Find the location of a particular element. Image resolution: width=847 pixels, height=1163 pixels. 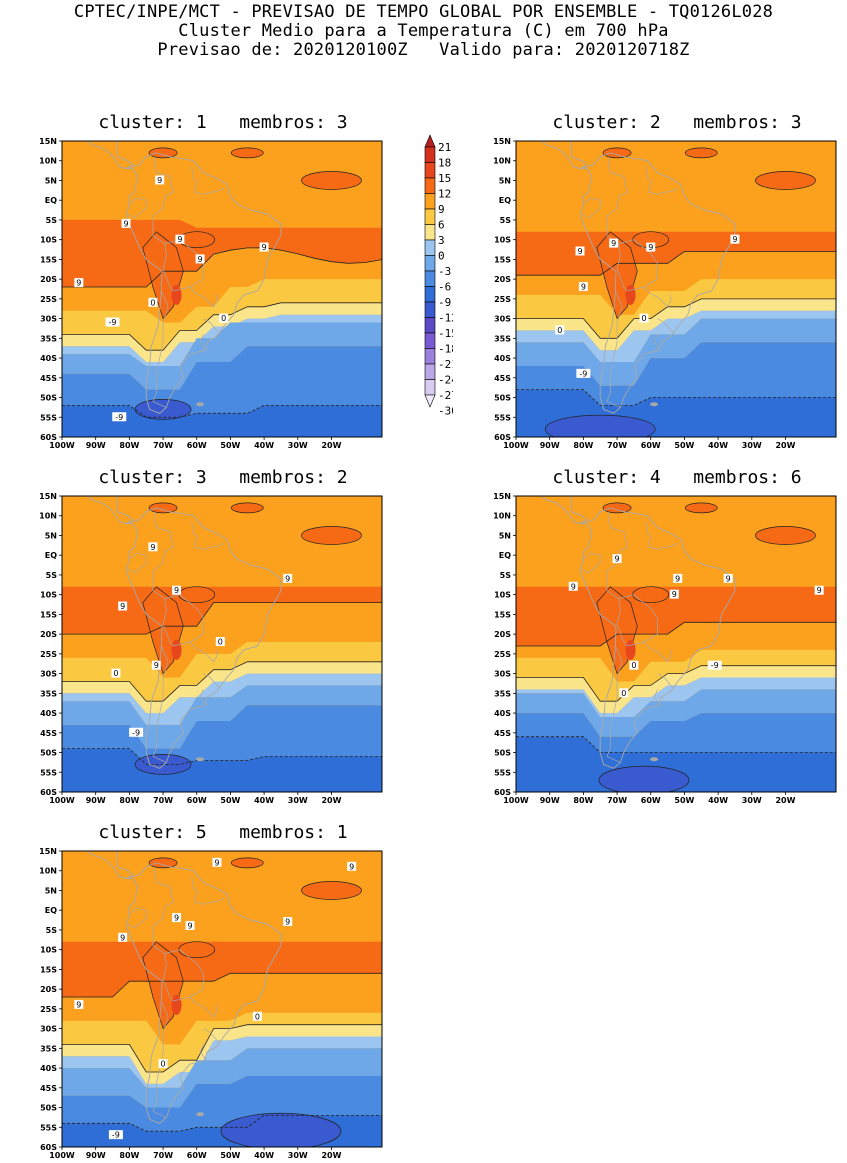

lon-label: 40W is located at coordinates (264, 1155).